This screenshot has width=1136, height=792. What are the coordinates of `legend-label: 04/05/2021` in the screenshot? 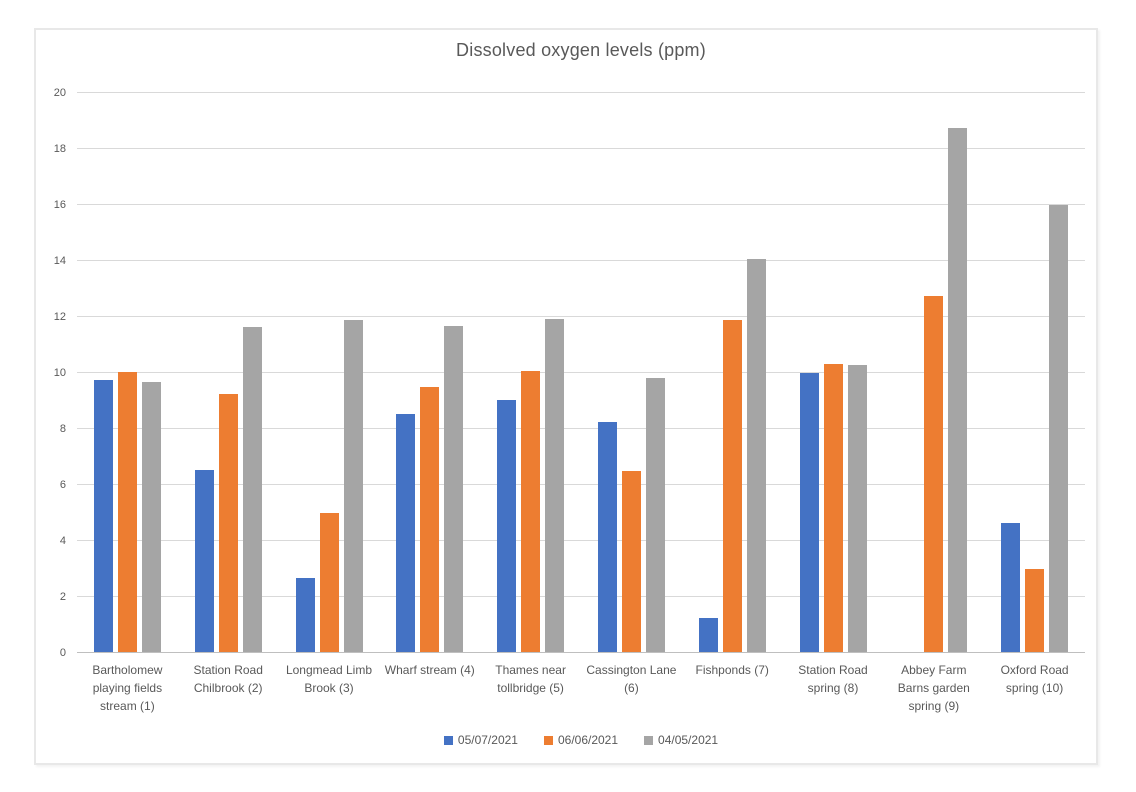 It's located at (688, 740).